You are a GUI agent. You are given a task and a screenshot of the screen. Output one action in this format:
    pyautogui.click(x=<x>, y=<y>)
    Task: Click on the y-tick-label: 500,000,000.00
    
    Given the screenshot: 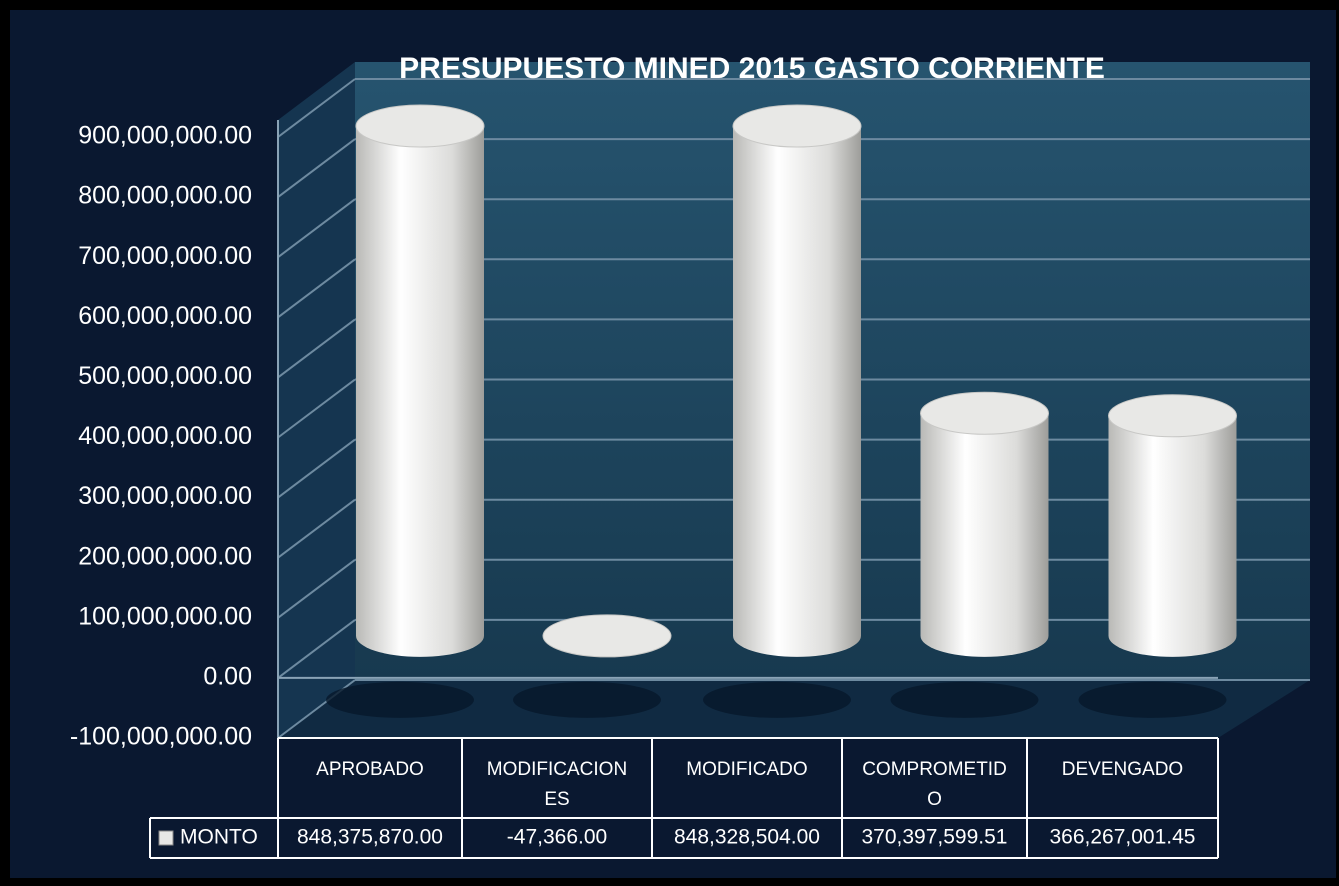 What is the action you would take?
    pyautogui.click(x=165, y=376)
    